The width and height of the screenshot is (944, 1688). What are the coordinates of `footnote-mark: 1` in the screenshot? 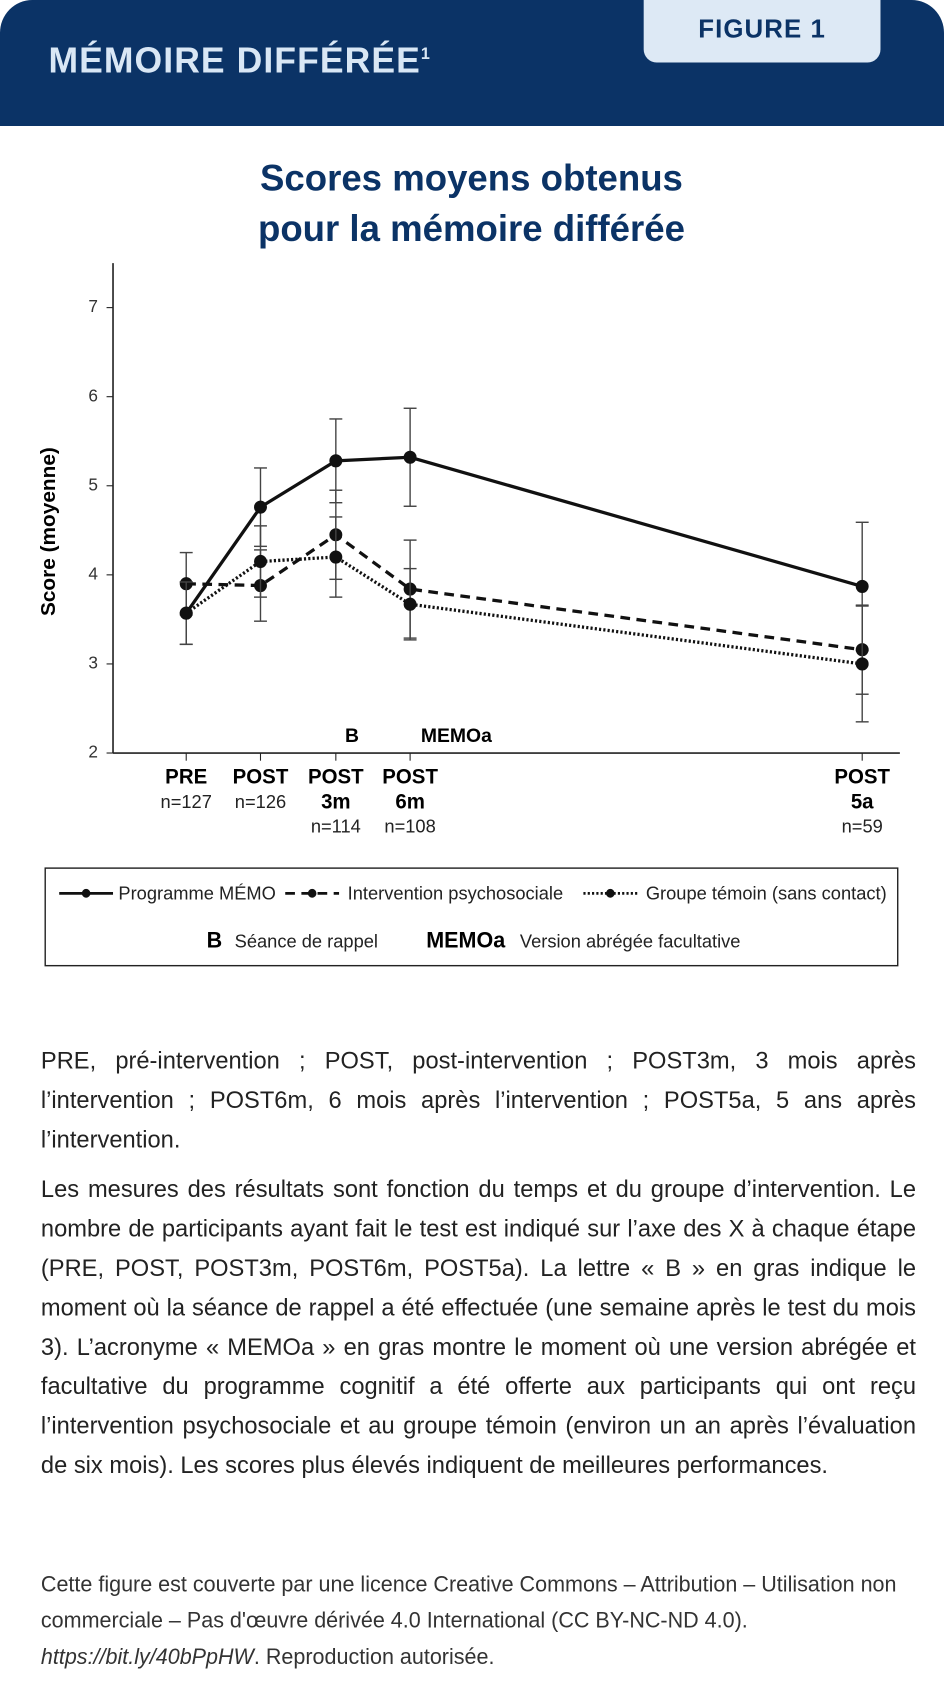 It's located at (425, 54).